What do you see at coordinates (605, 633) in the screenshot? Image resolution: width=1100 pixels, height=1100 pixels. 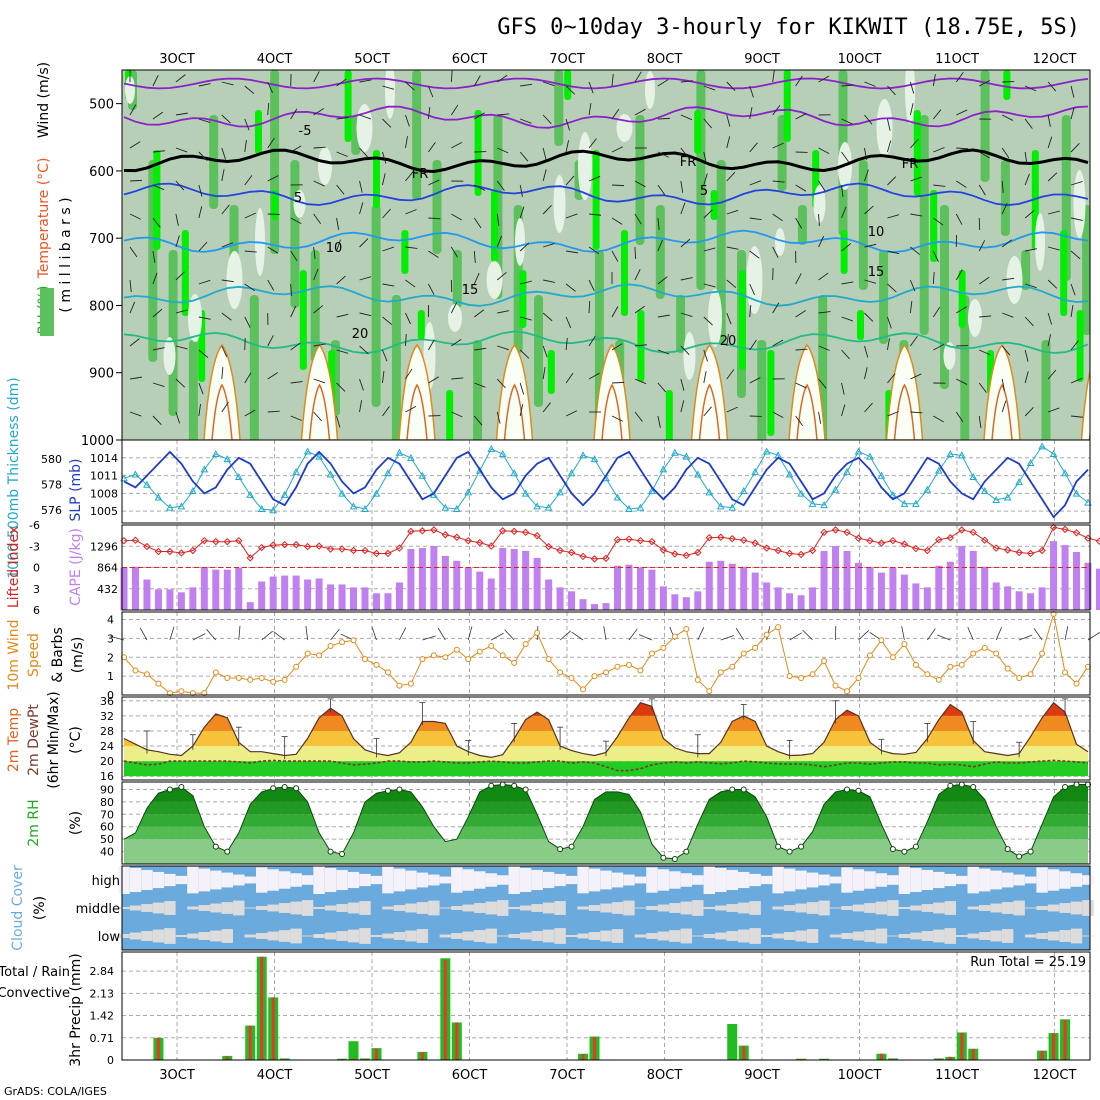 I see `wind-barb` at bounding box center [605, 633].